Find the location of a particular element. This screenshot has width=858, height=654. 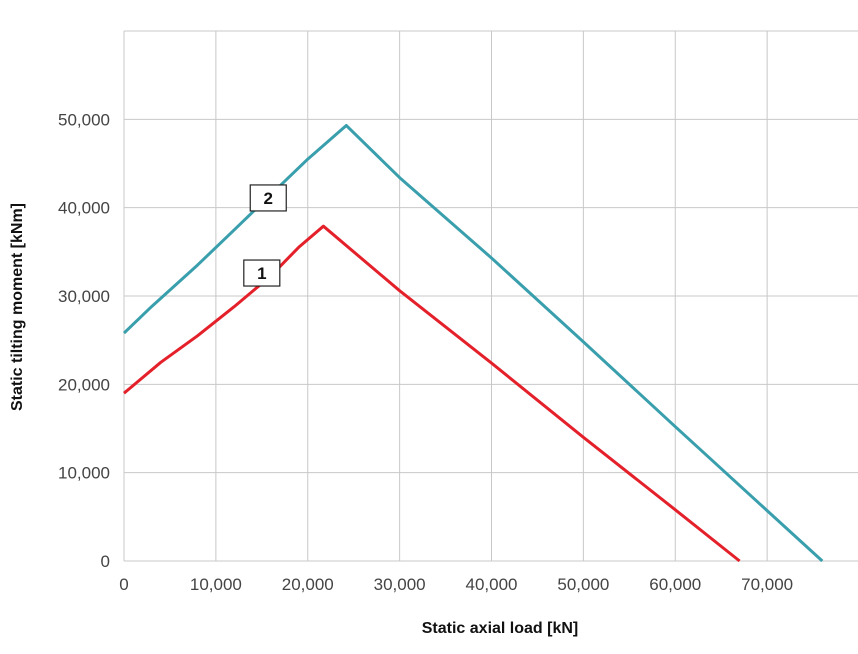

series-tags: 12 is located at coordinates (265, 235).